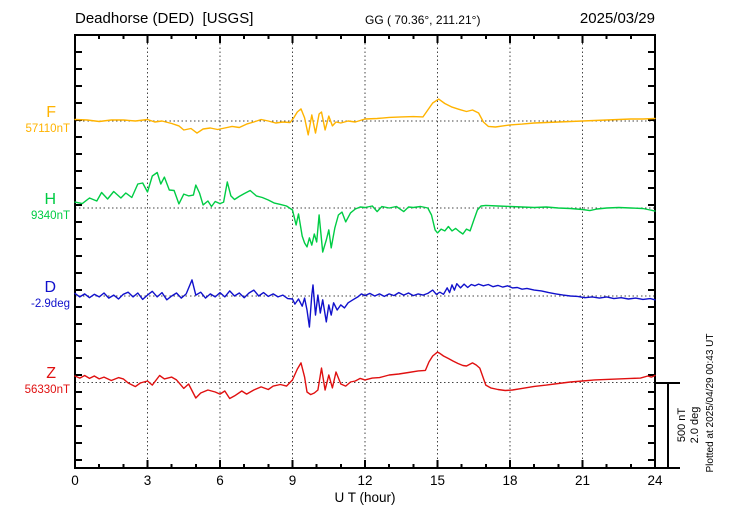  What do you see at coordinates (365, 497) in the screenshot?
I see `x-axis-label: U T (hour)` at bounding box center [365, 497].